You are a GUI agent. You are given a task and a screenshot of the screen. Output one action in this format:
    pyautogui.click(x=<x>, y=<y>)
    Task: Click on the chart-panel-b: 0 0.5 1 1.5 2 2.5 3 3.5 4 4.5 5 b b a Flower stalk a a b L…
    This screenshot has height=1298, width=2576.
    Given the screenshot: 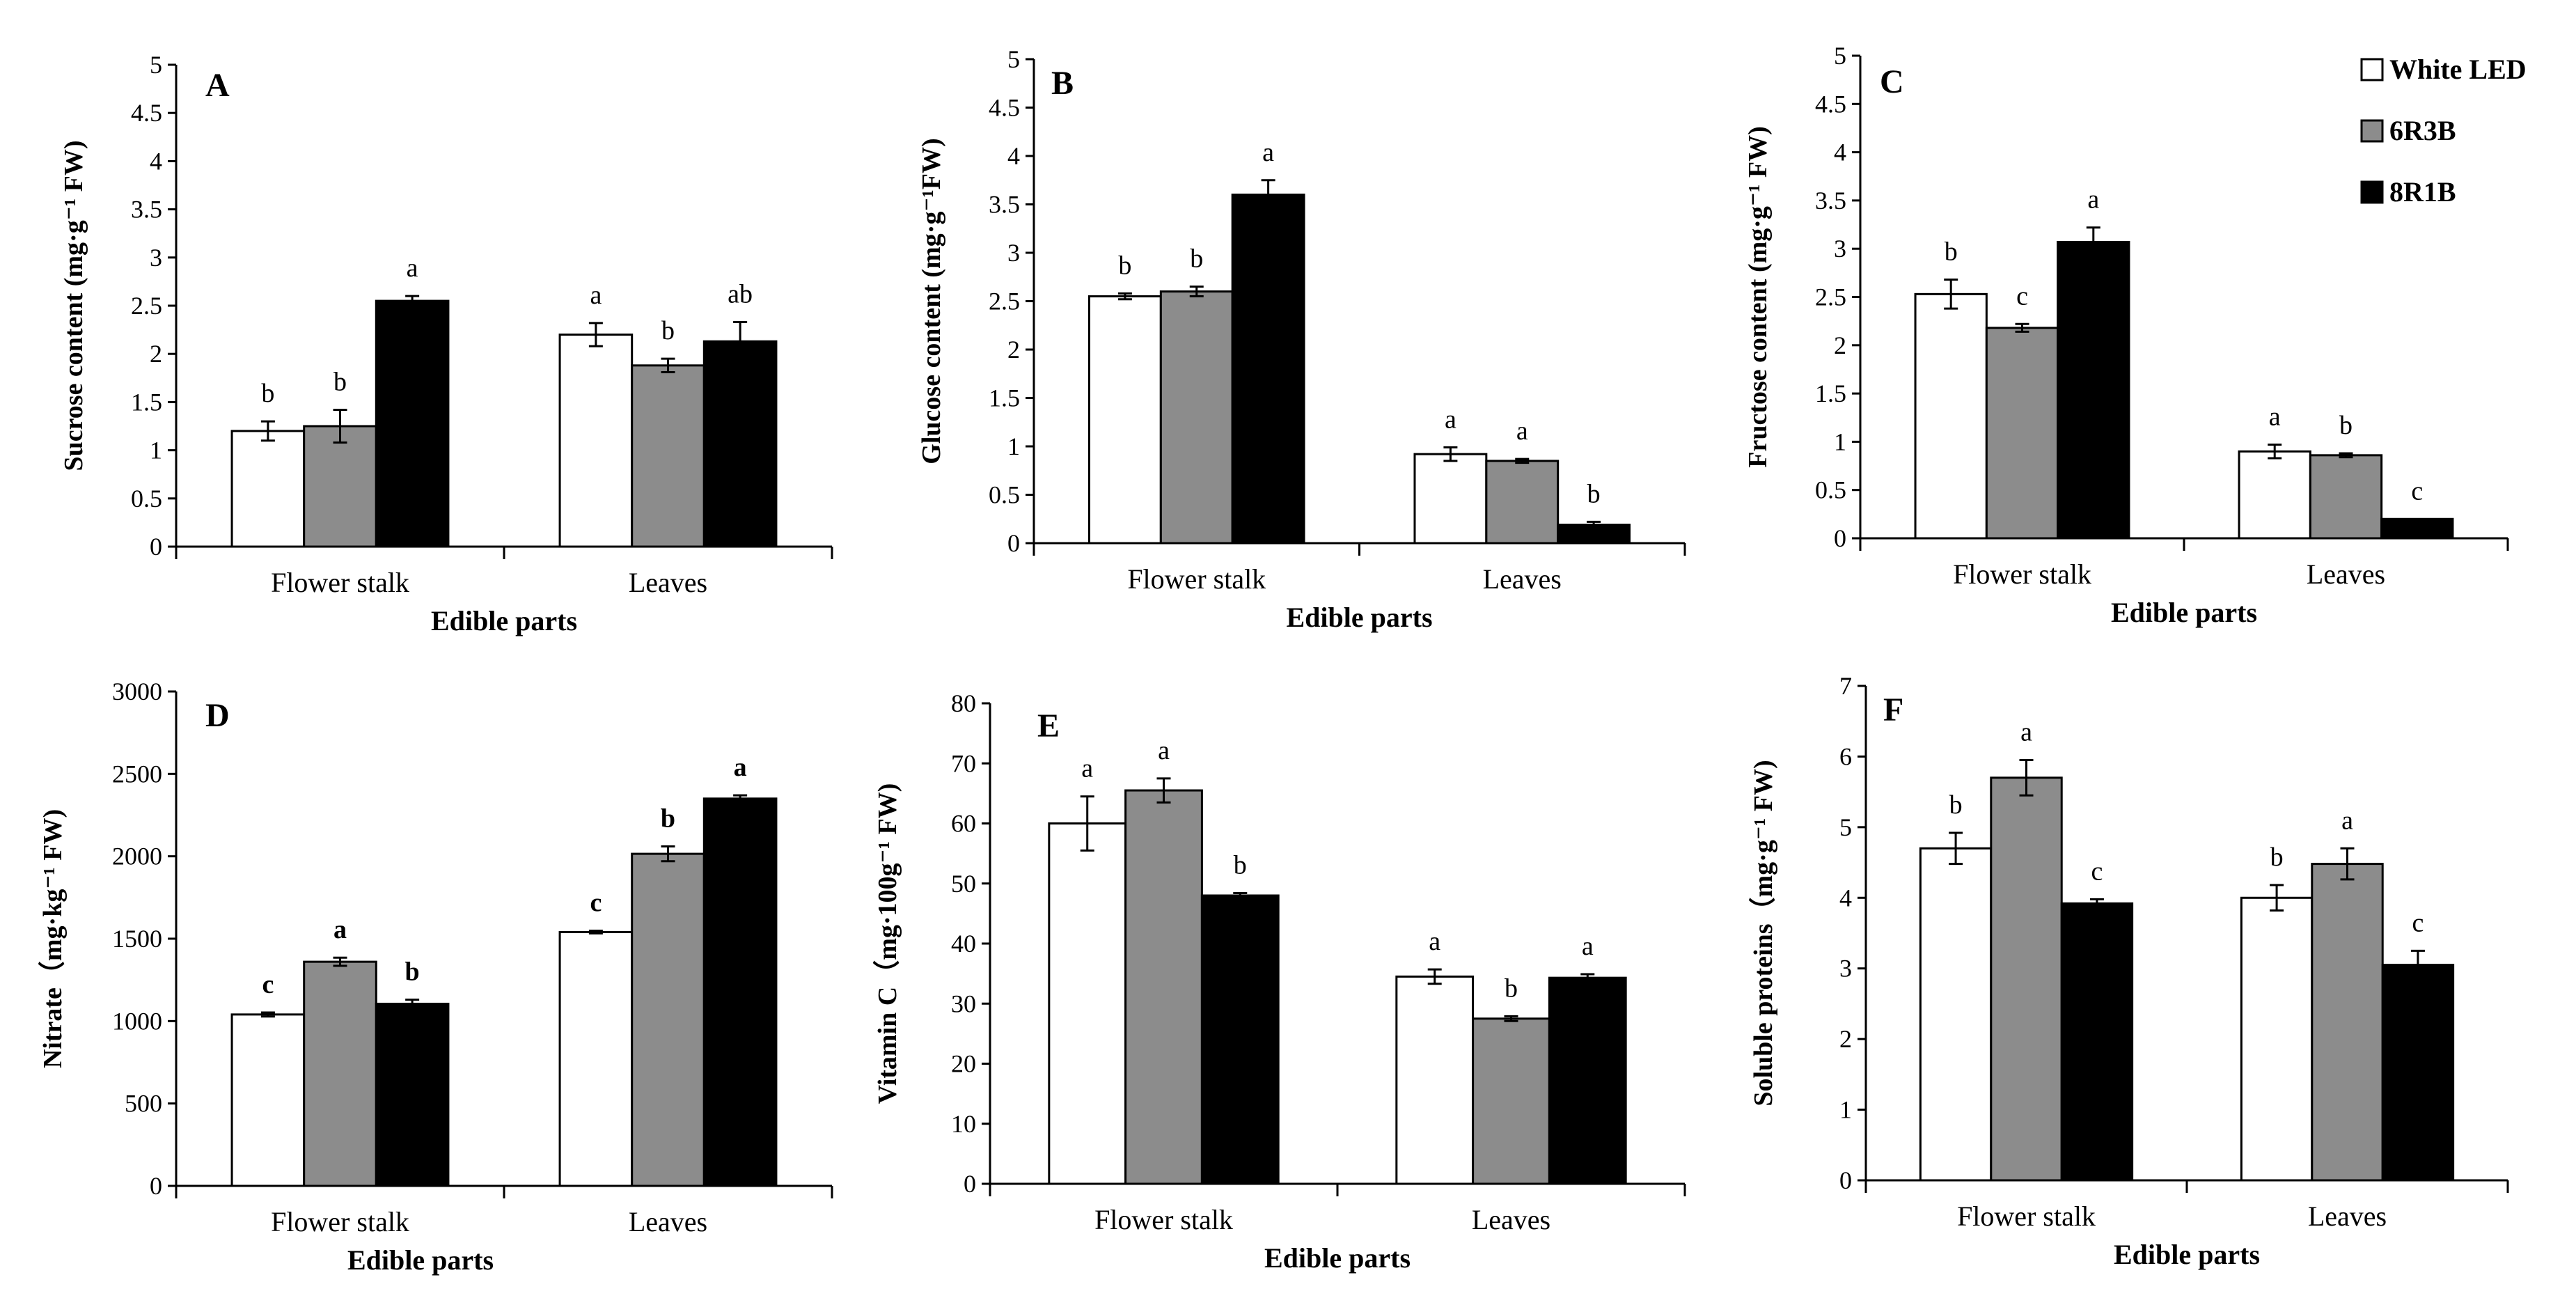 What is the action you would take?
    pyautogui.click(x=1301, y=339)
    